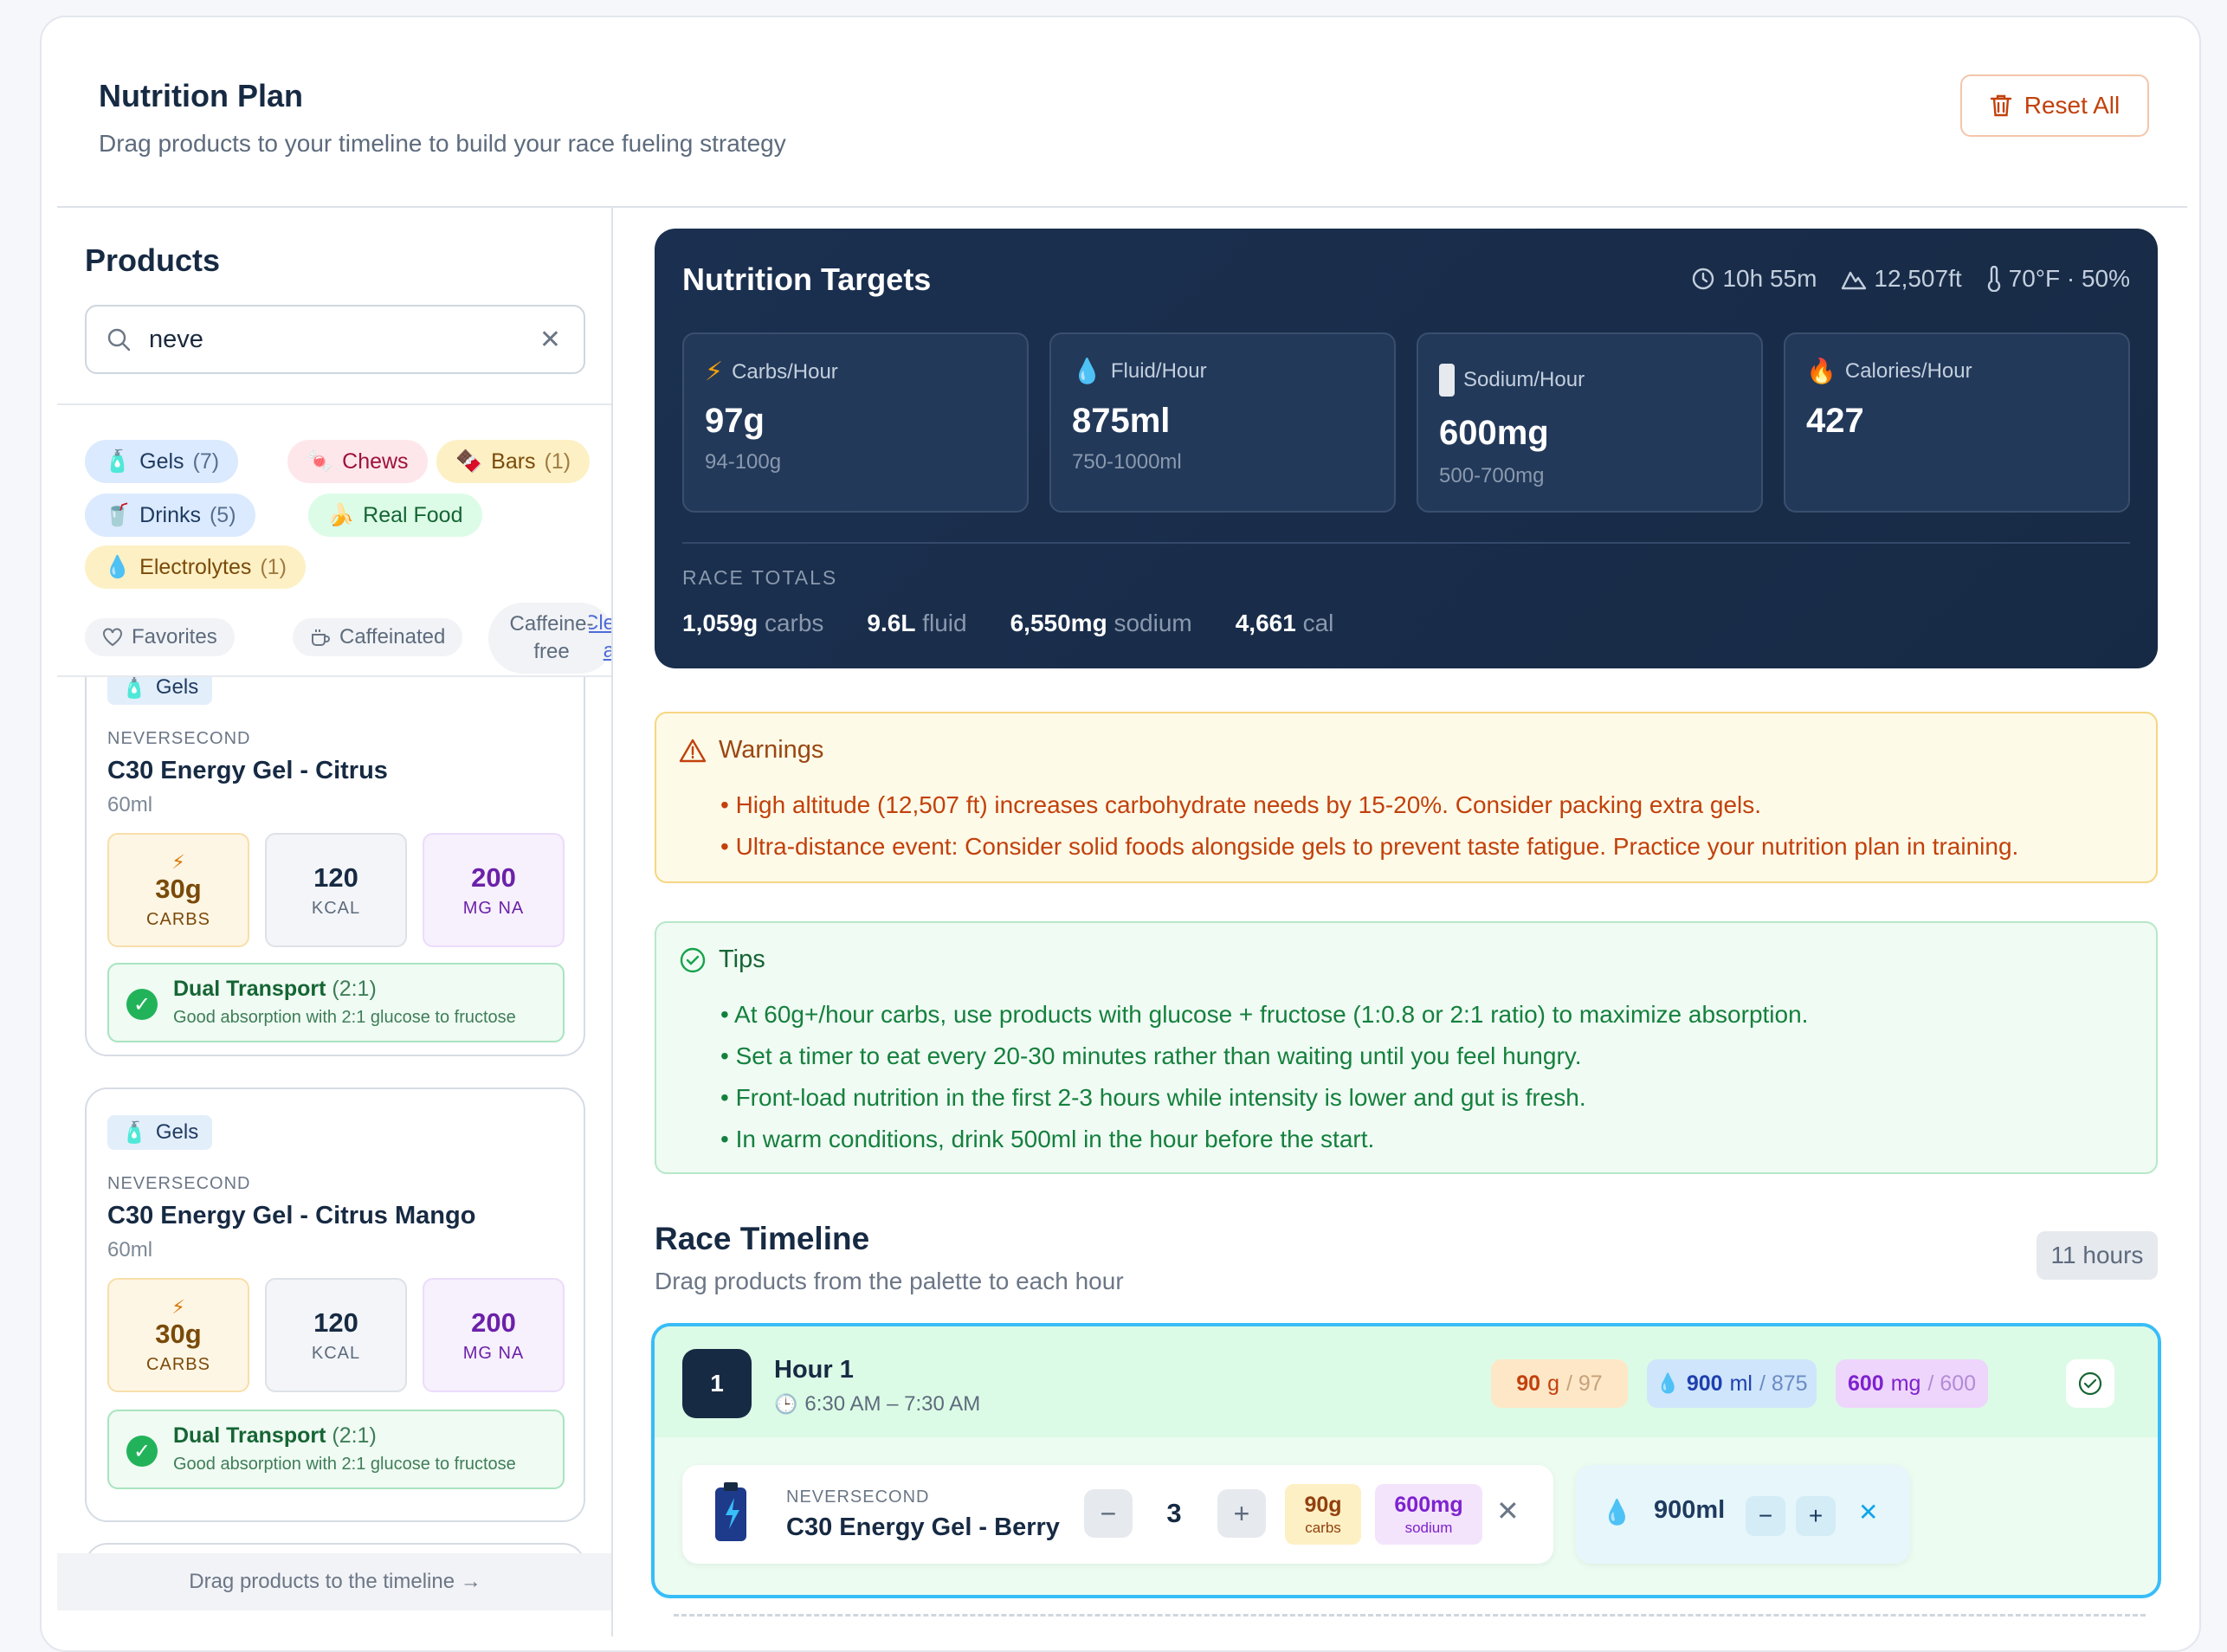 This screenshot has height=1652, width=2227. Describe the element at coordinates (178, 1335) in the screenshot. I see `carbs-stat: ⚡ 30g CARBS` at that location.